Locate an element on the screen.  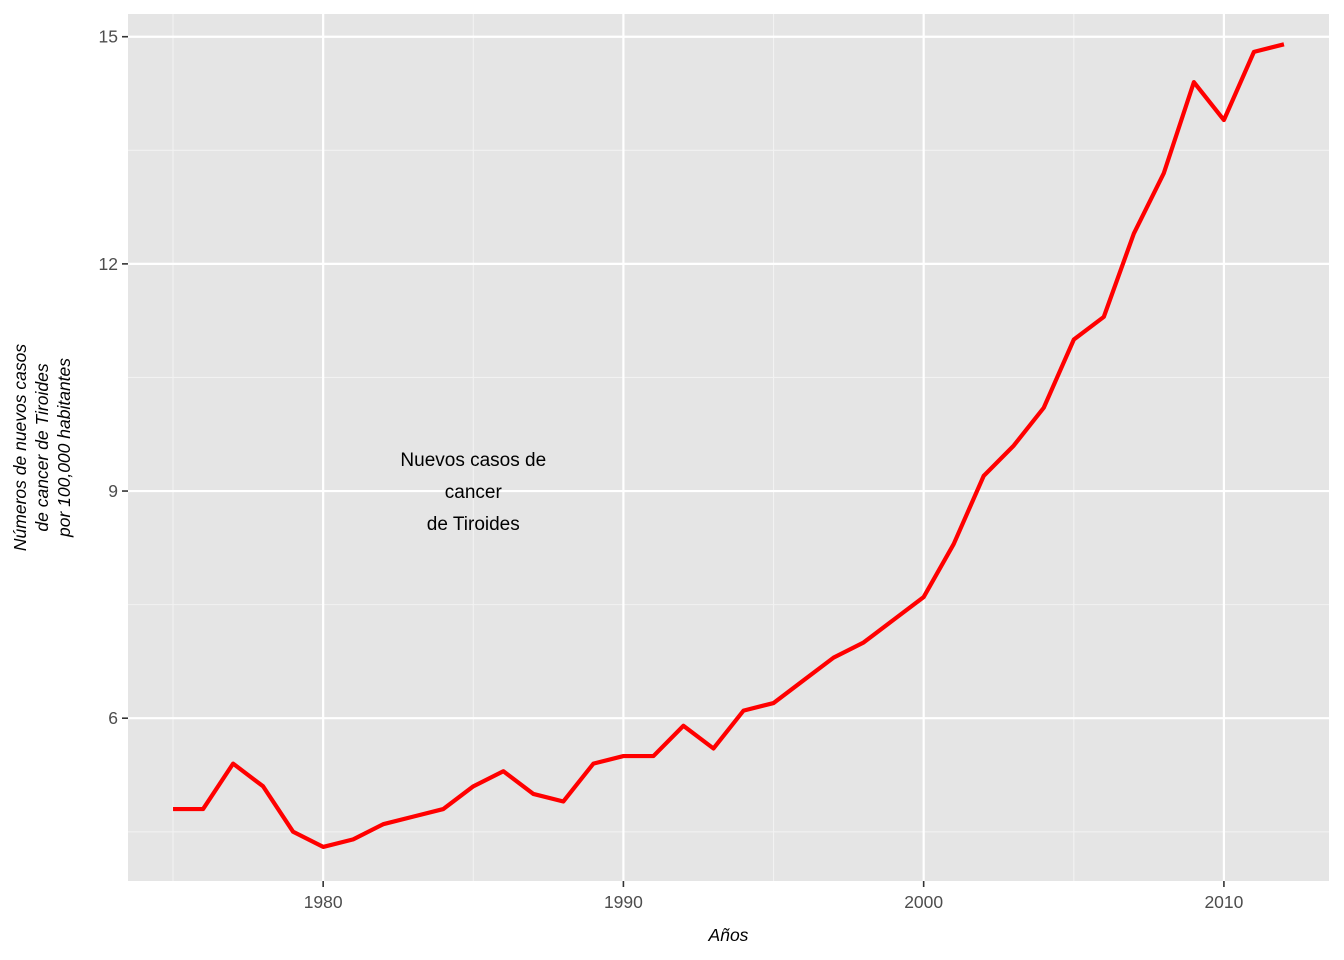
y-axis-title-line-2: de cancer de Tiroides is located at coordinates (42, 447).